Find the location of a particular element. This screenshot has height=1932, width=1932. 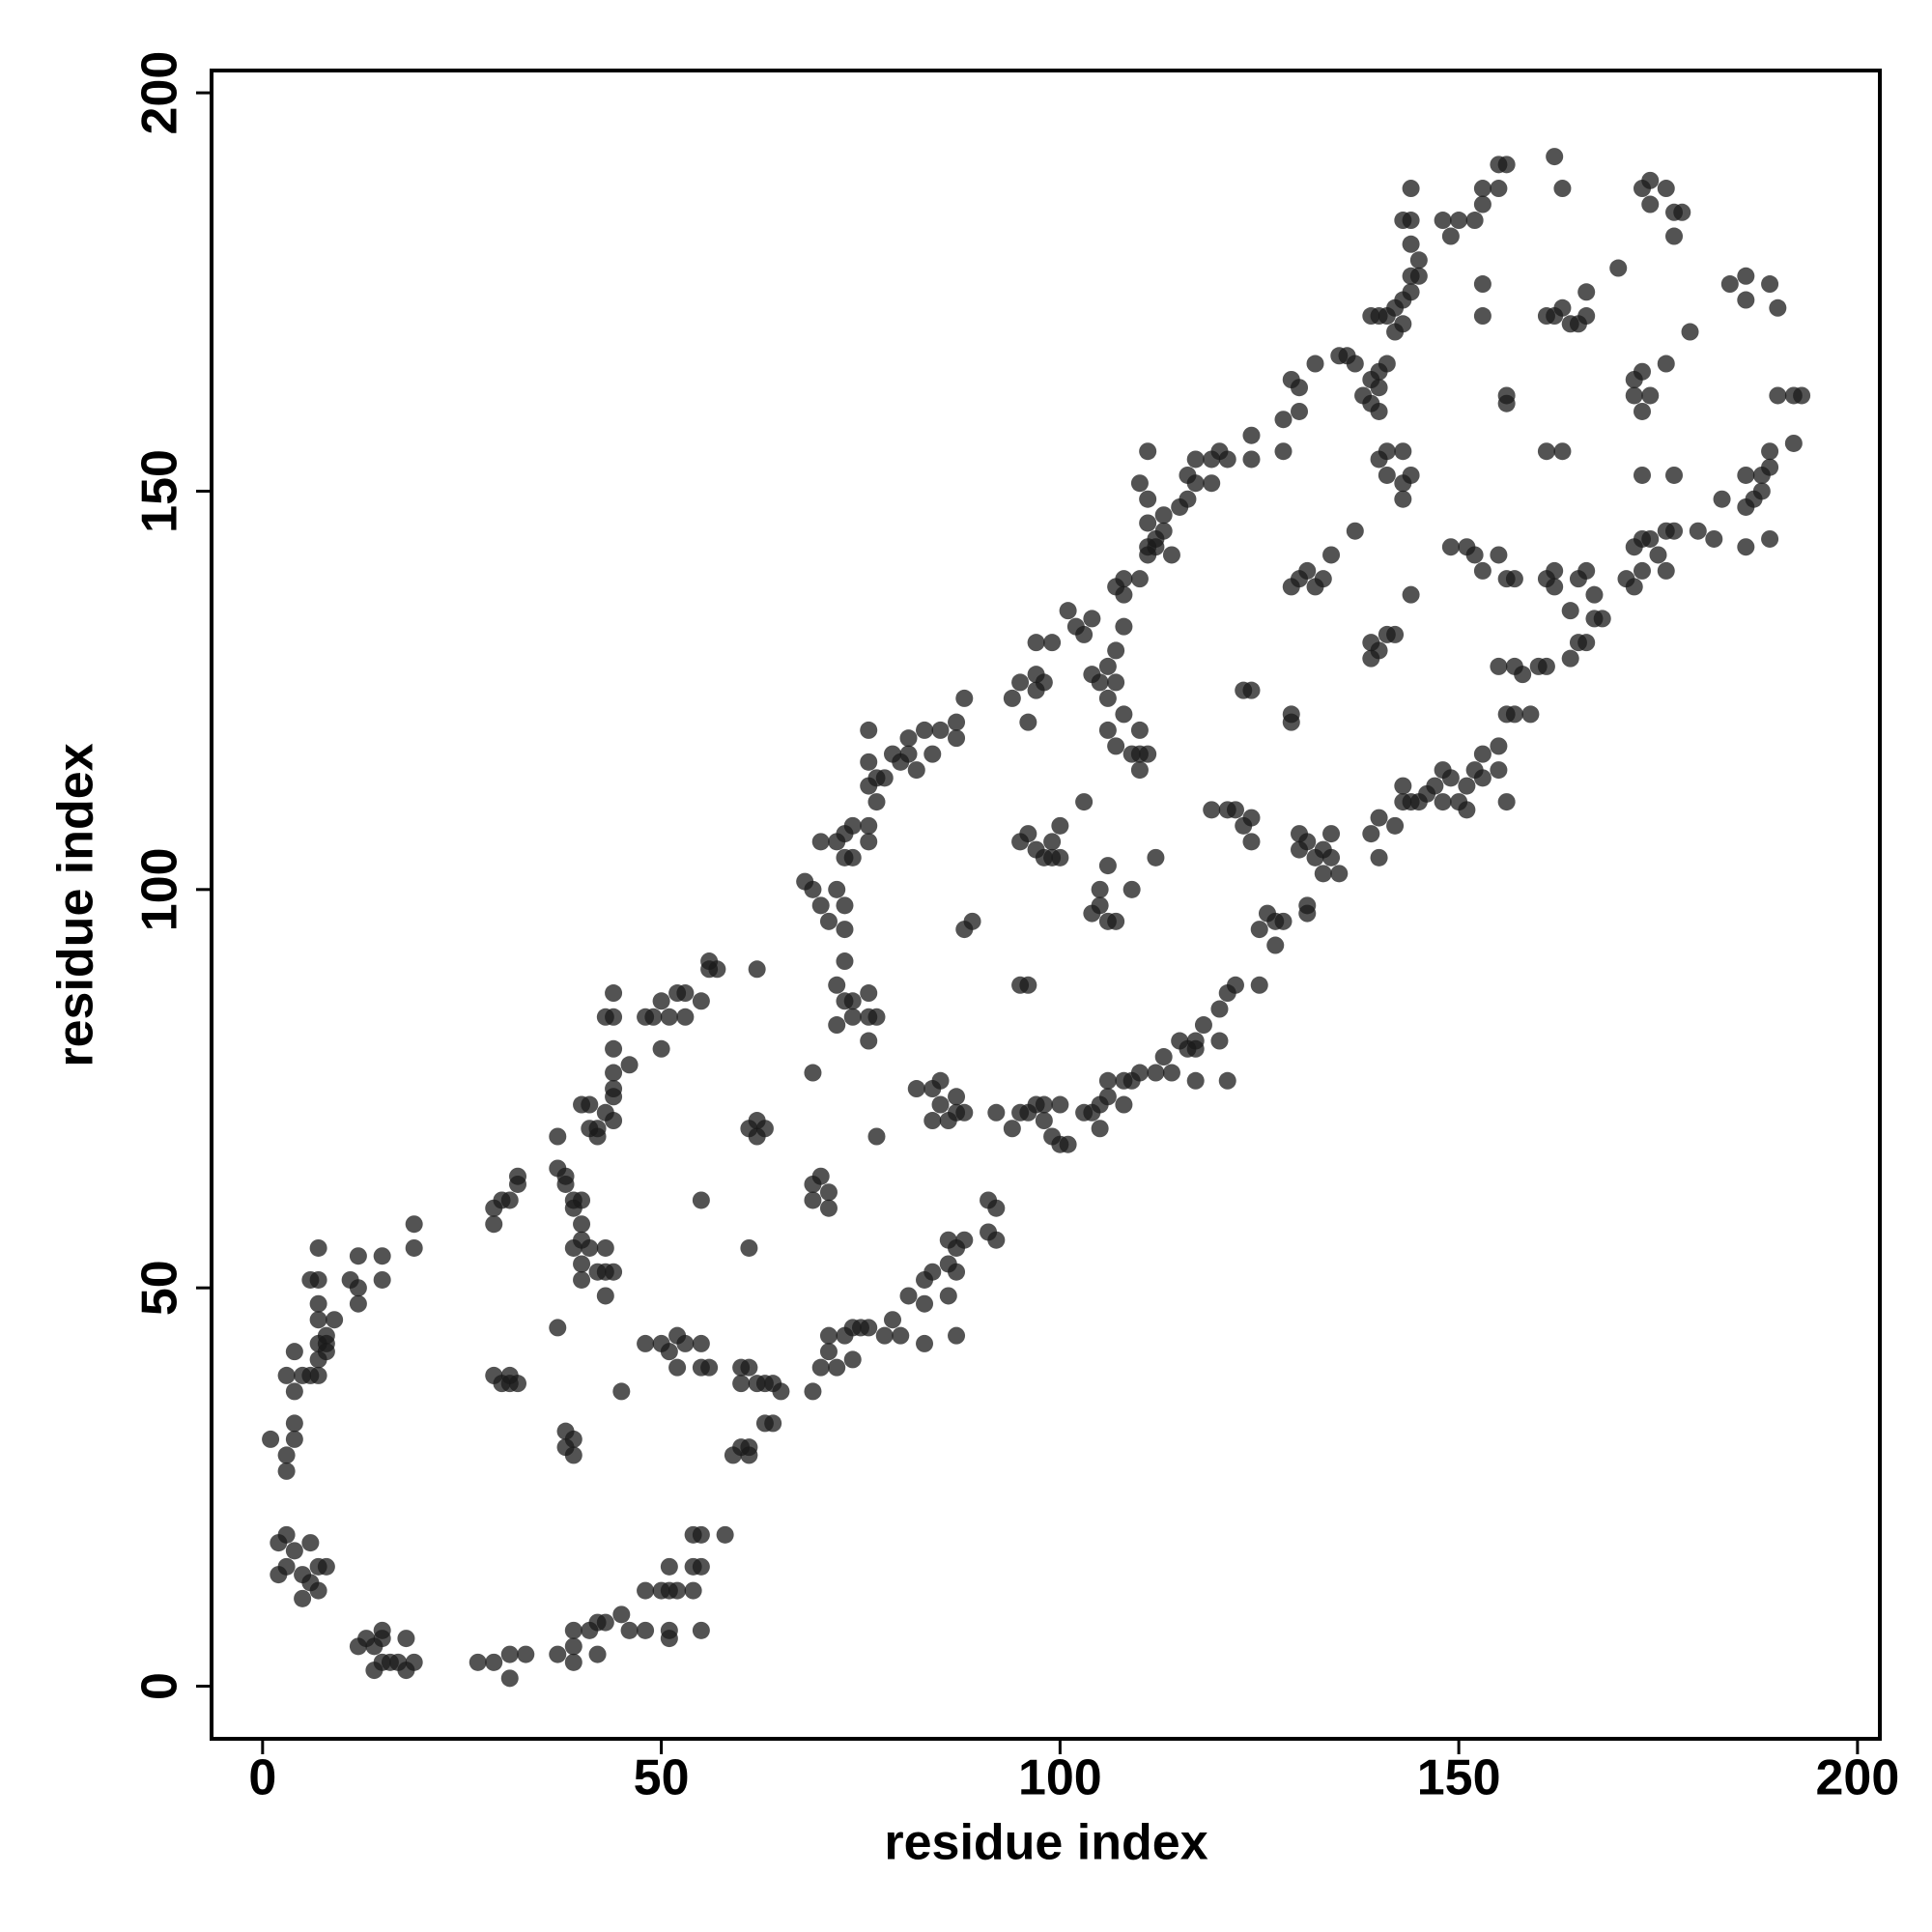

y-tick-label: 100 is located at coordinates (160, 889).